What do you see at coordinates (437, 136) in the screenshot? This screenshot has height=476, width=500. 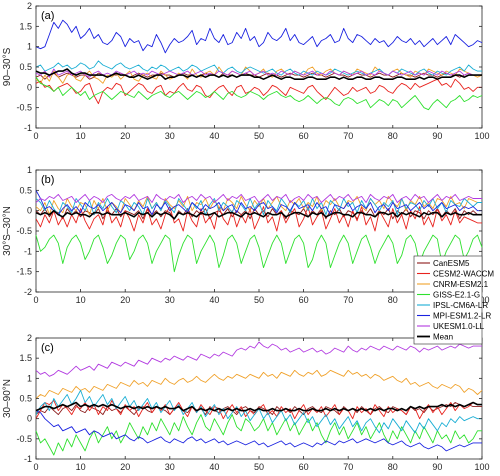 I see `panel-a-xtick-label: 90` at bounding box center [437, 136].